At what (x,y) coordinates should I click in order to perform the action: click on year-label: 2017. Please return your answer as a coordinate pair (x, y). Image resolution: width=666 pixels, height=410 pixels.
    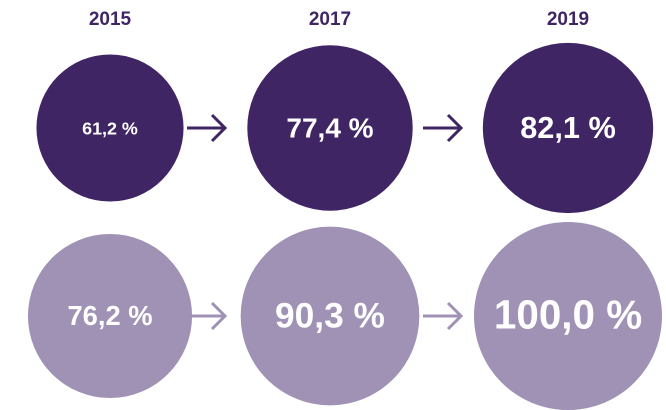
    Looking at the image, I should click on (330, 19).